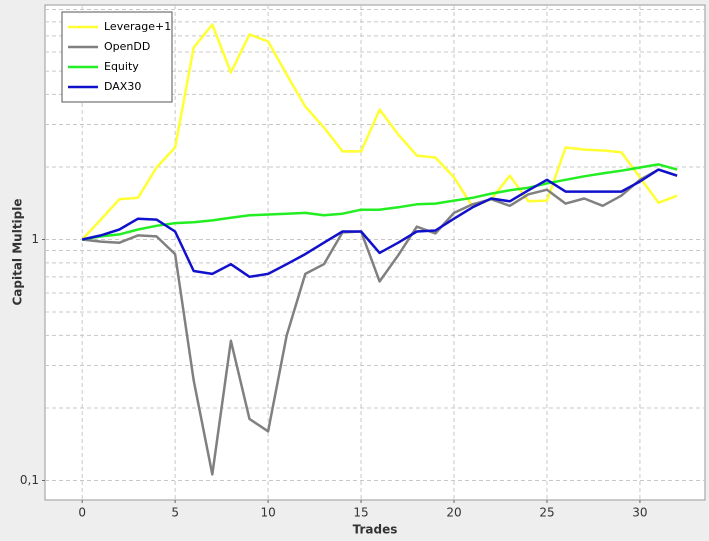 This screenshot has width=709, height=541. What do you see at coordinates (35, 239) in the screenshot?
I see `y-tick-label: 1` at bounding box center [35, 239].